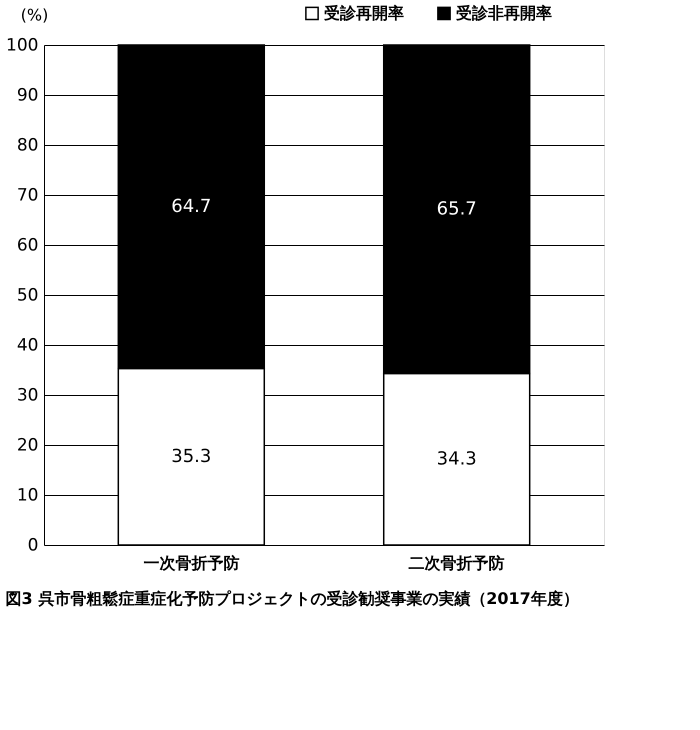 This screenshot has height=730, width=700. What do you see at coordinates (27, 96) in the screenshot?
I see `y-tick-label: 90` at bounding box center [27, 96].